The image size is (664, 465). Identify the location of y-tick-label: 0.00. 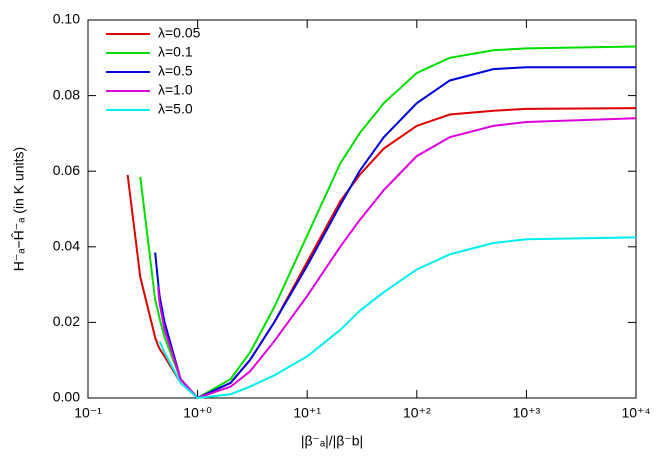
(66, 397).